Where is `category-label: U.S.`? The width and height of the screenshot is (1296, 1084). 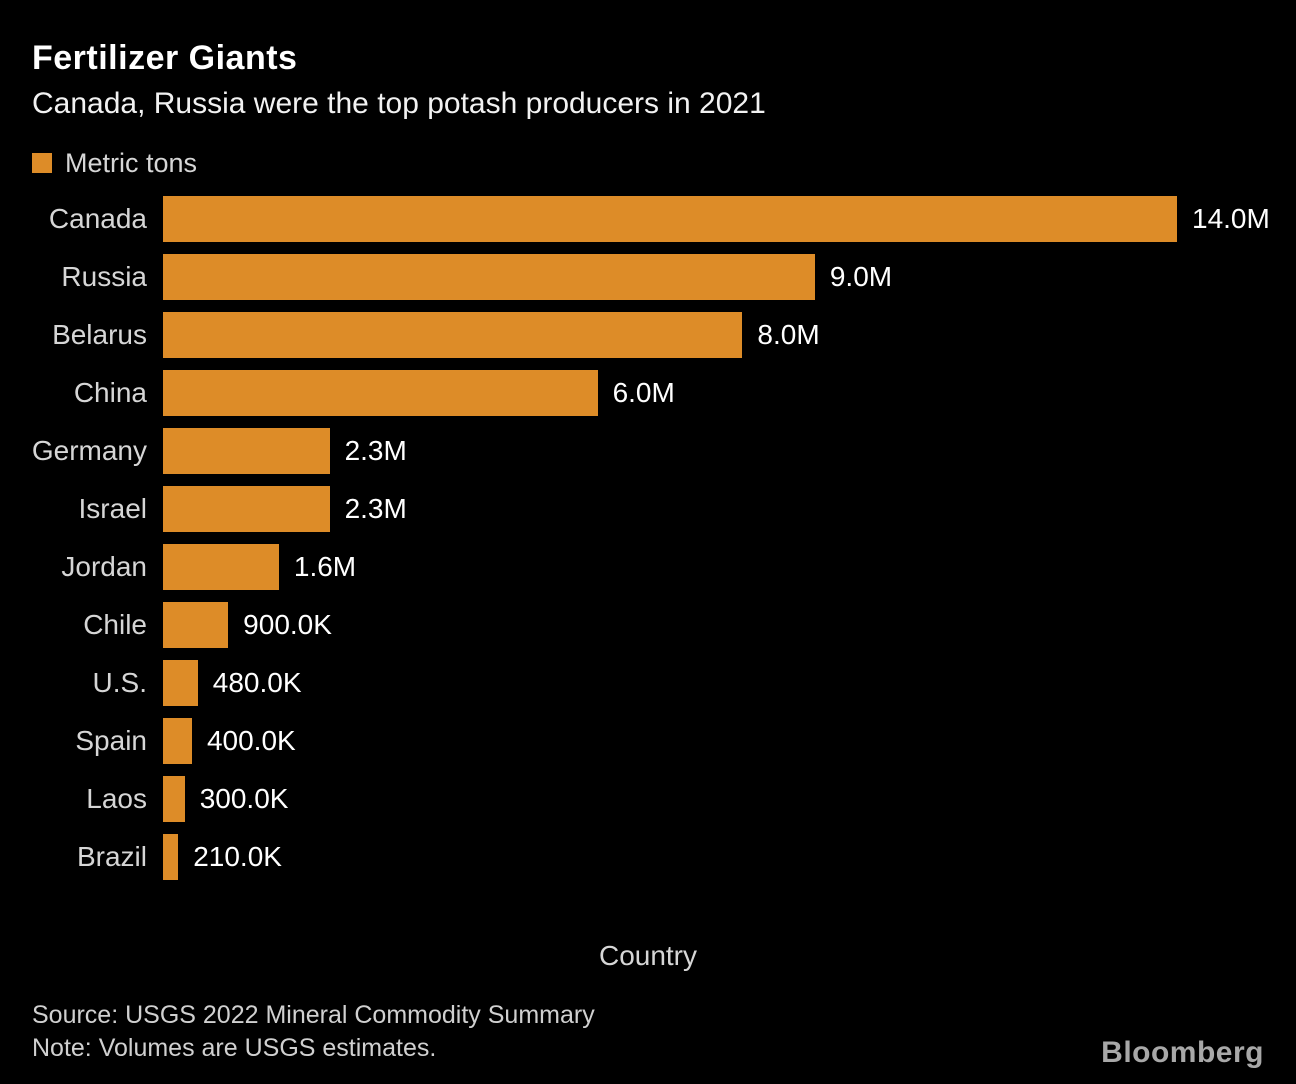 category-label: U.S. is located at coordinates (119, 683).